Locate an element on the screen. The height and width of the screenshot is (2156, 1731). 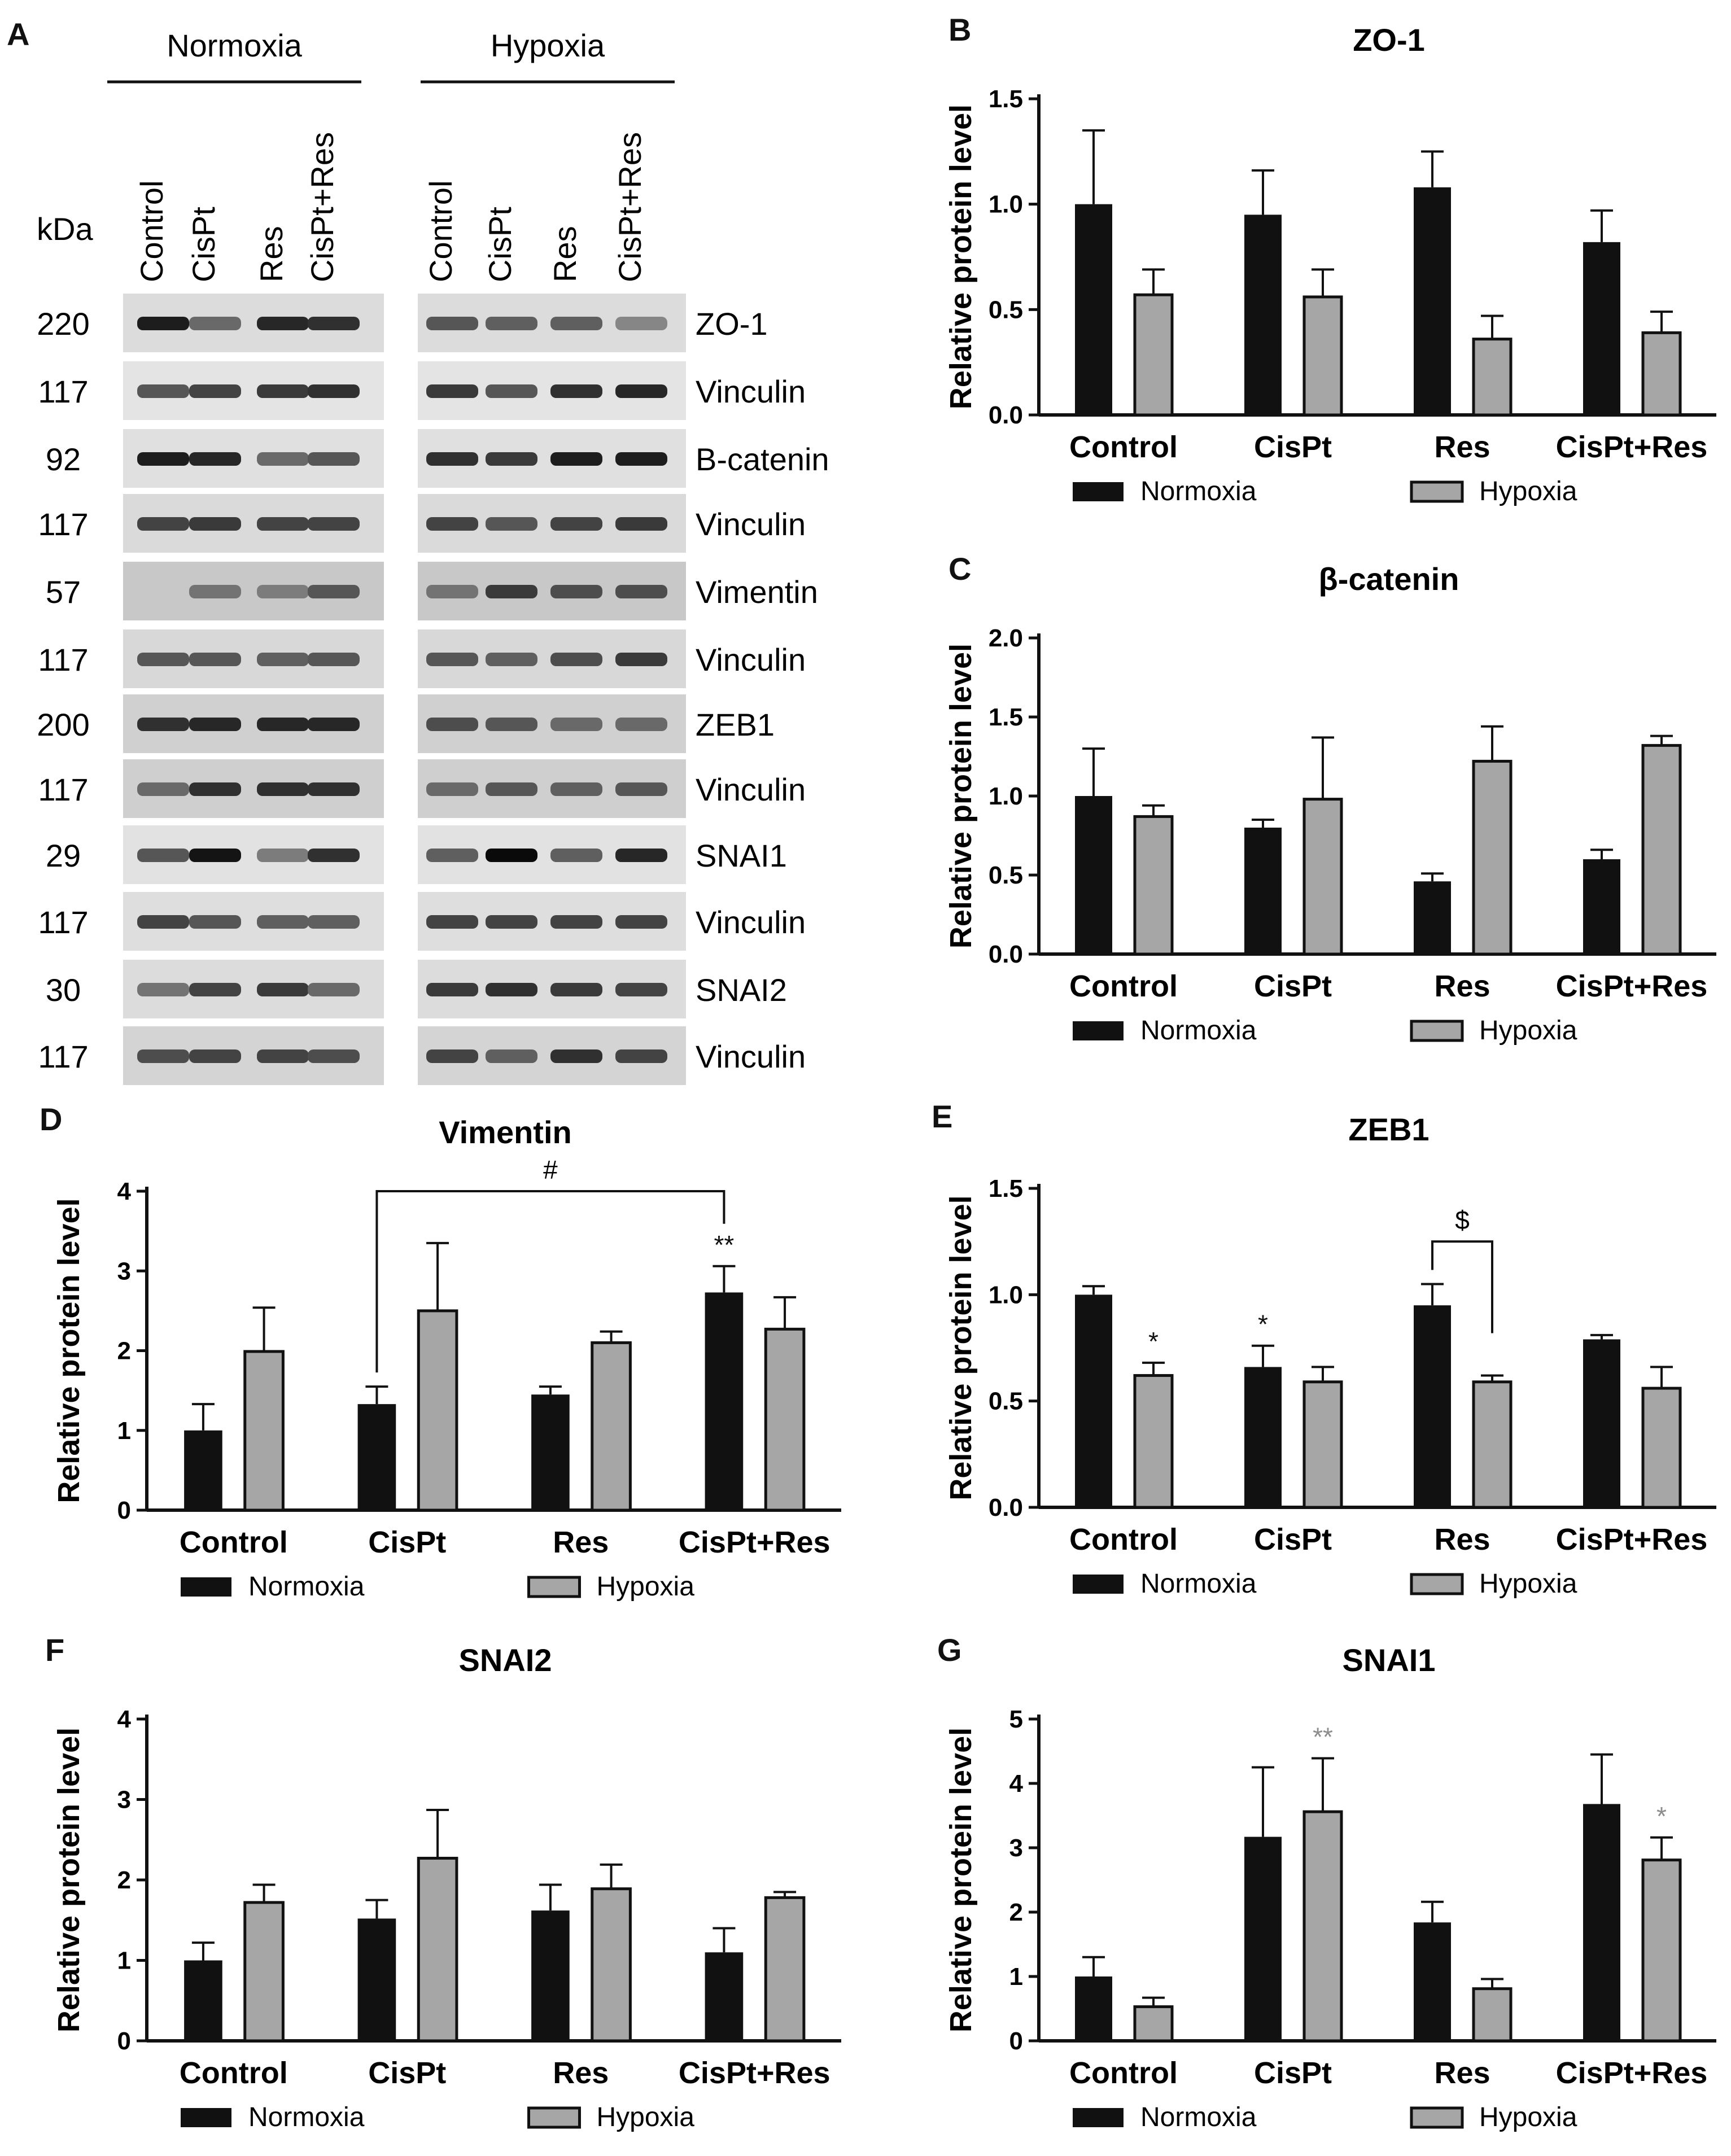
lane-label: Res is located at coordinates (271, 254).